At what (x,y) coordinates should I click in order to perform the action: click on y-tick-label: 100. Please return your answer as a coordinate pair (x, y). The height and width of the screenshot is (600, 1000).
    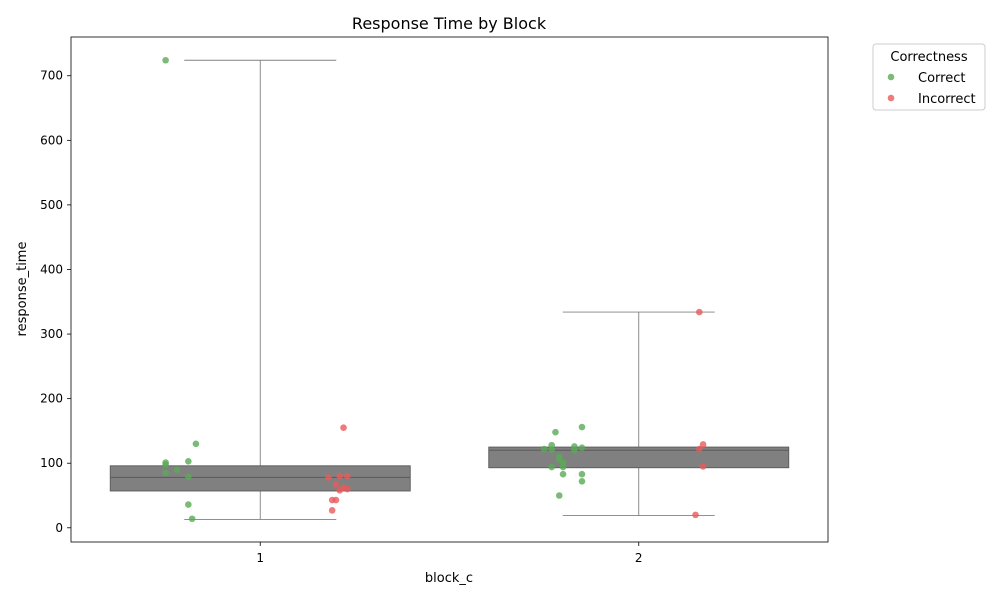
    Looking at the image, I should click on (51, 463).